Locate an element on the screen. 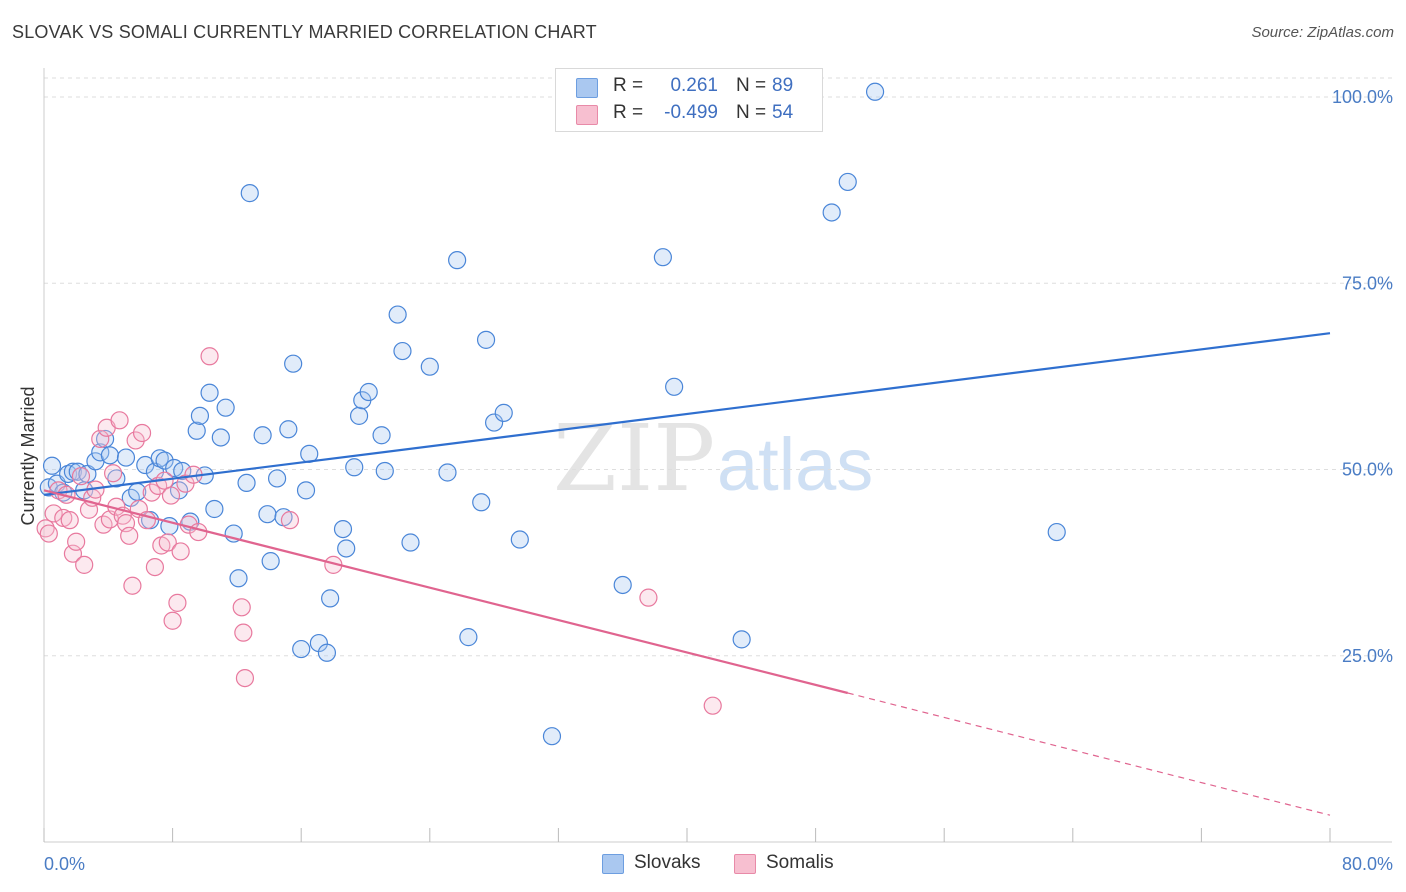 Image resolution: width=1406 pixels, height=892 pixels. legend-n-value: 54 is located at coordinates (783, 112).